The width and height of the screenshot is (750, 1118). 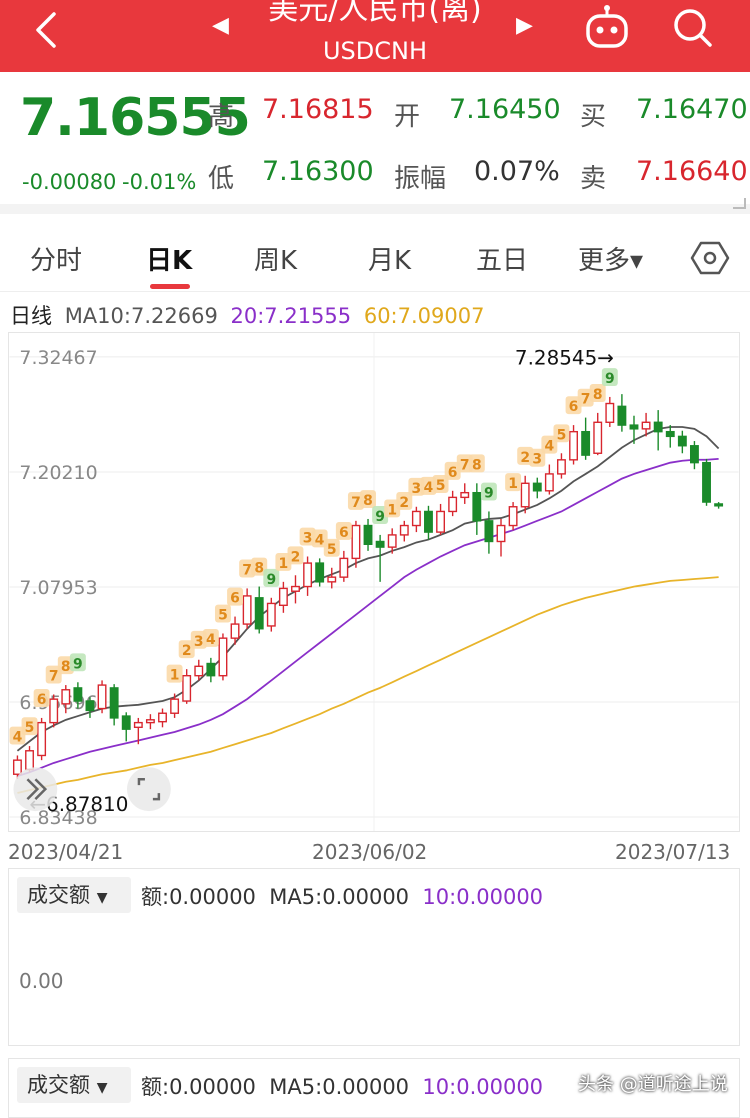 What do you see at coordinates (148, 789) in the screenshot?
I see `fullscreen-button` at bounding box center [148, 789].